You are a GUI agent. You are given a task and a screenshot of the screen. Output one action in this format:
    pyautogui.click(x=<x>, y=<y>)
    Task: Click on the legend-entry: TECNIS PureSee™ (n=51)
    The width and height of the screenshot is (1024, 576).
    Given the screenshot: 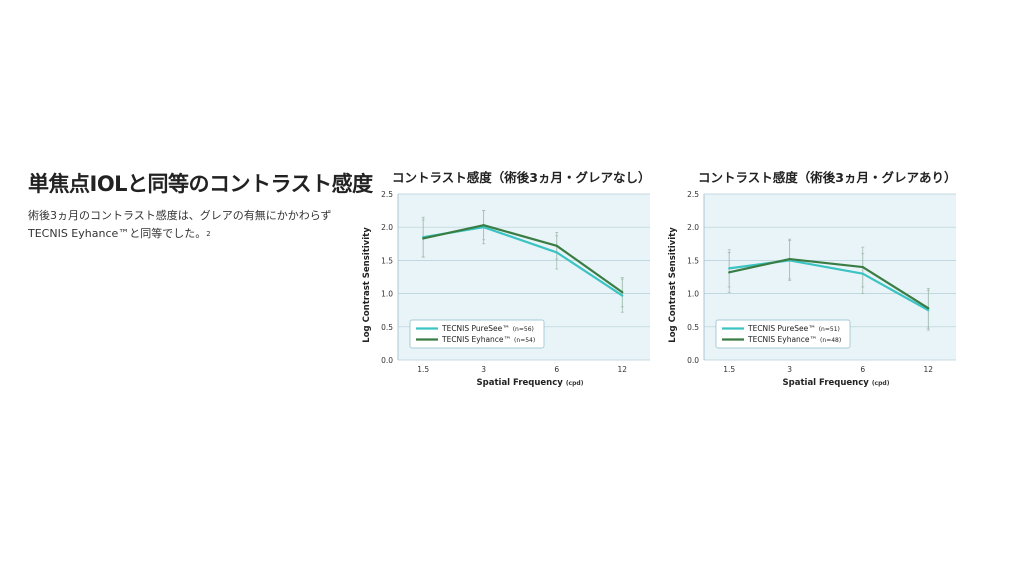 What is the action you would take?
    pyautogui.click(x=793, y=328)
    